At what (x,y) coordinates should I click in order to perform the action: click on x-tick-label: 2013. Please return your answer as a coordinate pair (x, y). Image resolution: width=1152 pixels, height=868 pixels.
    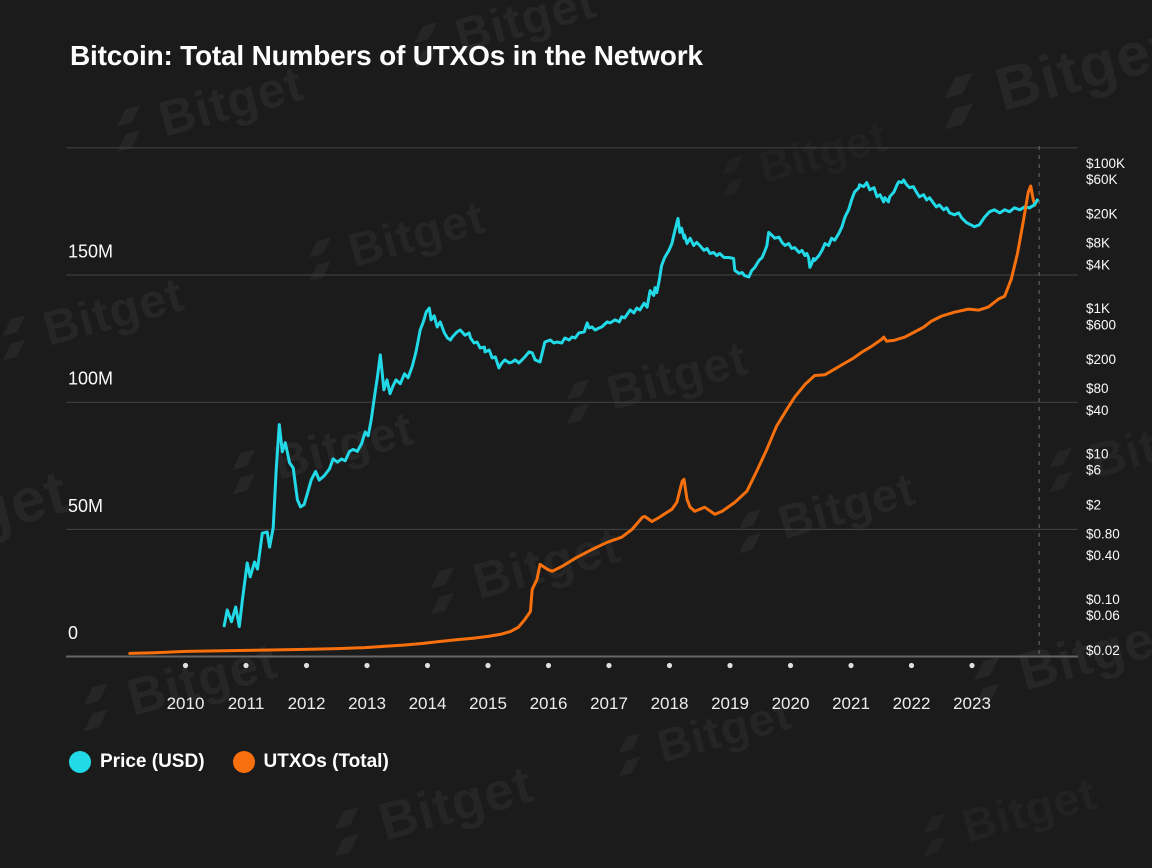
    Looking at the image, I should click on (367, 703).